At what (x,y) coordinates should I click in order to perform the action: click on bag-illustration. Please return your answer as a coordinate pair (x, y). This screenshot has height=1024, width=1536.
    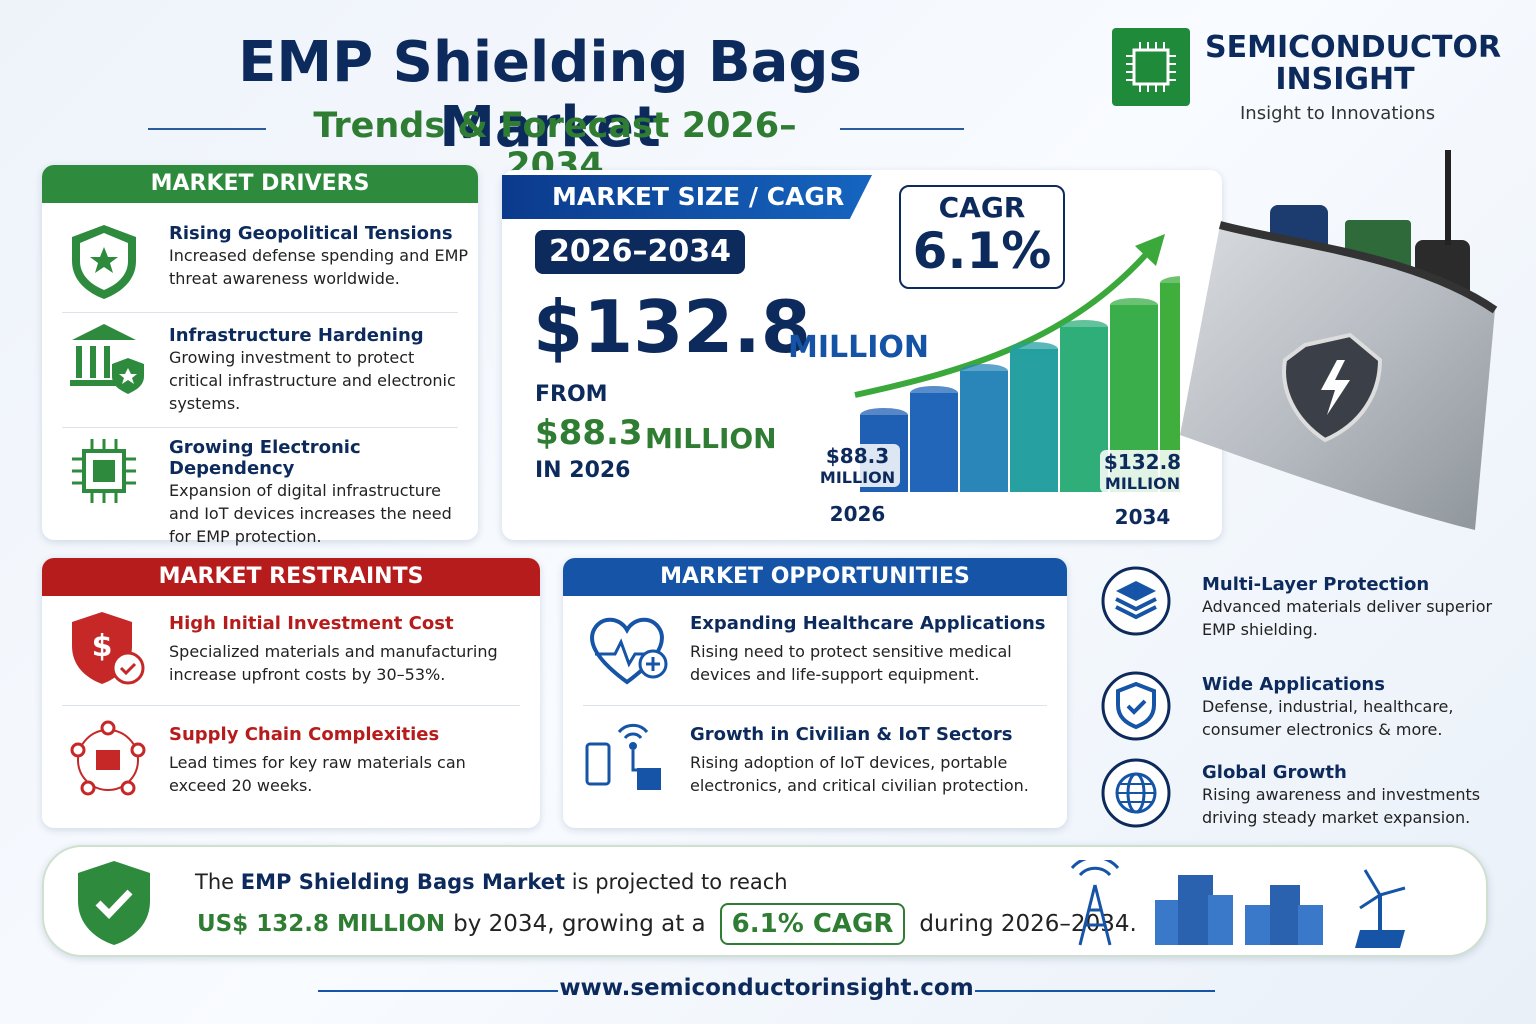
    Looking at the image, I should click on (1339, 340).